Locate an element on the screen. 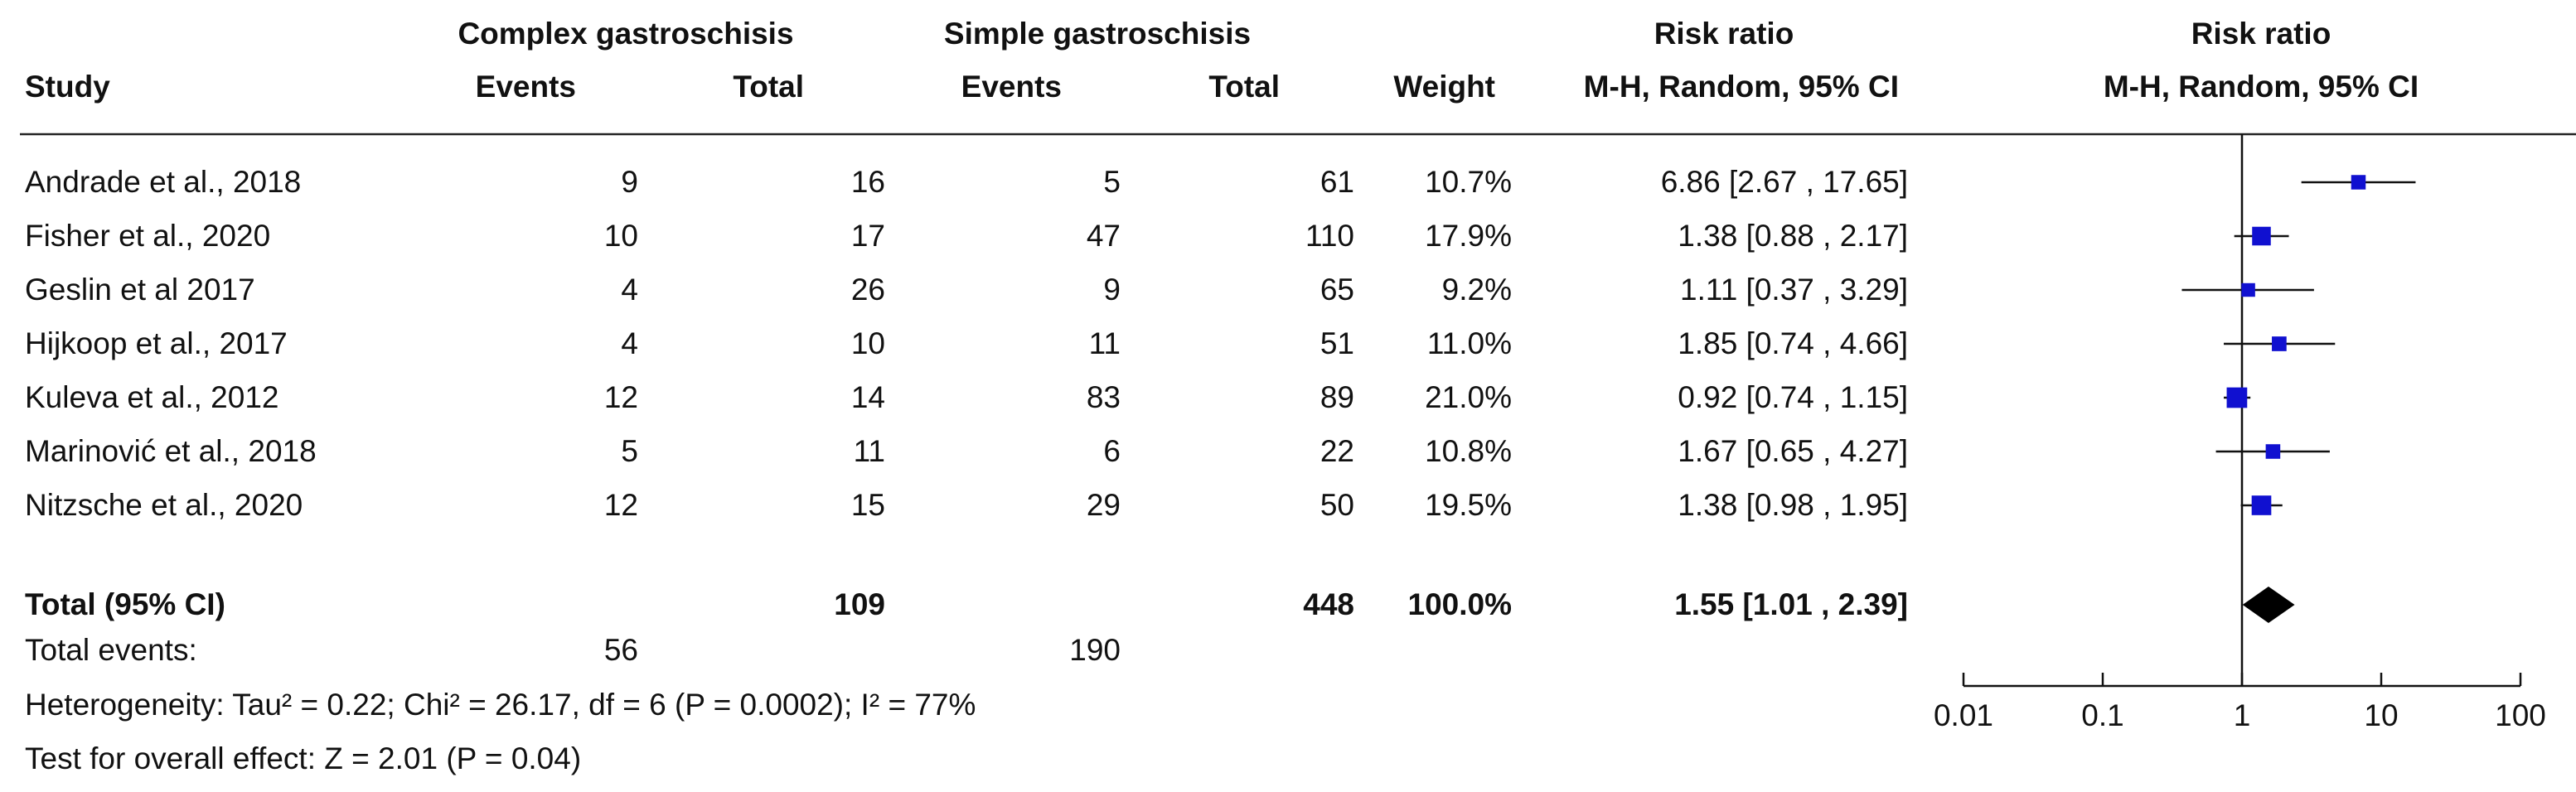 The height and width of the screenshot is (792, 2576). cell-weight: 17.9% is located at coordinates (1468, 236).